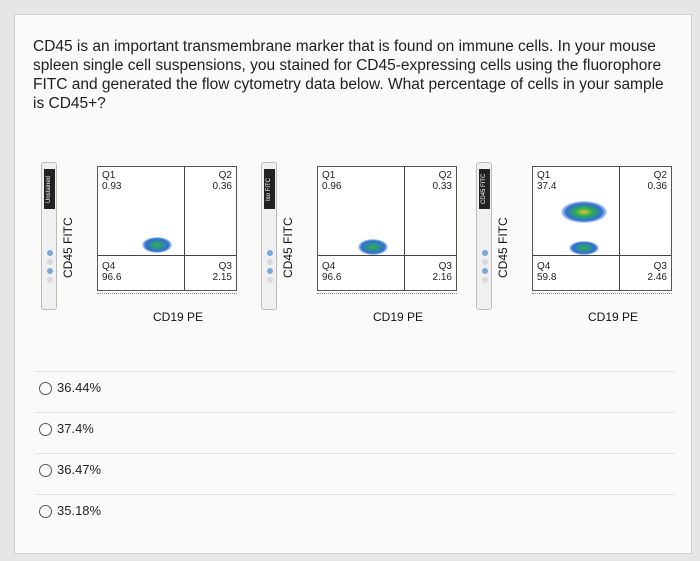  What do you see at coordinates (547, 277) in the screenshot?
I see `q4-value: 59.8` at bounding box center [547, 277].